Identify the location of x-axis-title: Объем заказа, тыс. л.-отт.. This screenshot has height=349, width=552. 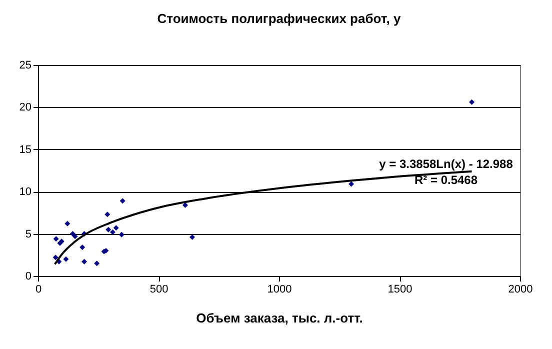
(279, 318).